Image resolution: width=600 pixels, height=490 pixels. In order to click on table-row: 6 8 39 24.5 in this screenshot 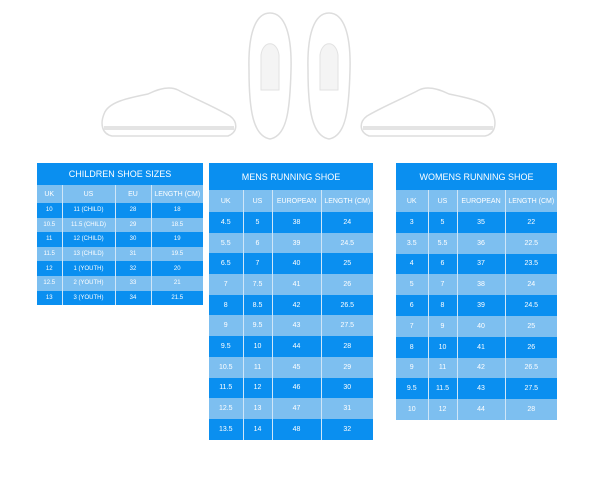, I will do `click(477, 305)`.